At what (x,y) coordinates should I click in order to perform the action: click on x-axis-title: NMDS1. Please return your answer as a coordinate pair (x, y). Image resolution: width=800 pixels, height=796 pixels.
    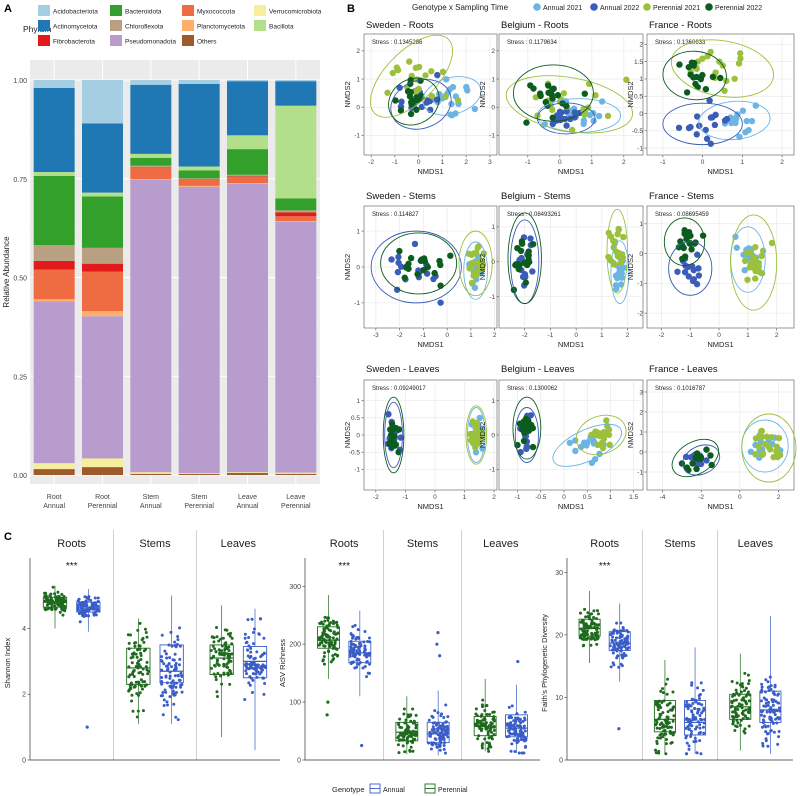
    Looking at the image, I should click on (571, 171).